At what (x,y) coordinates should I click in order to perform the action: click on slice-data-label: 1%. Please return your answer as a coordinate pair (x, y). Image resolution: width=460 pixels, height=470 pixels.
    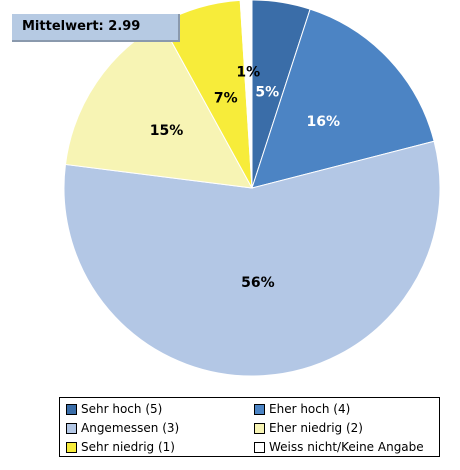
    Looking at the image, I should click on (248, 73).